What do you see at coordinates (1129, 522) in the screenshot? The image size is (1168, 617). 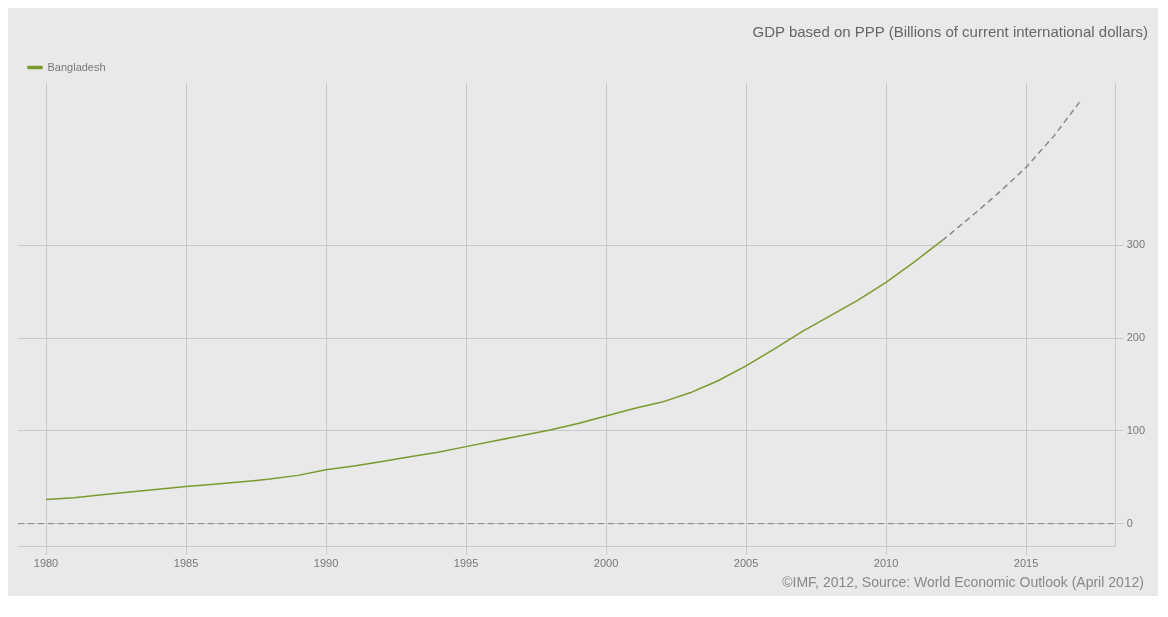 I see `y-tick-label: 0` at bounding box center [1129, 522].